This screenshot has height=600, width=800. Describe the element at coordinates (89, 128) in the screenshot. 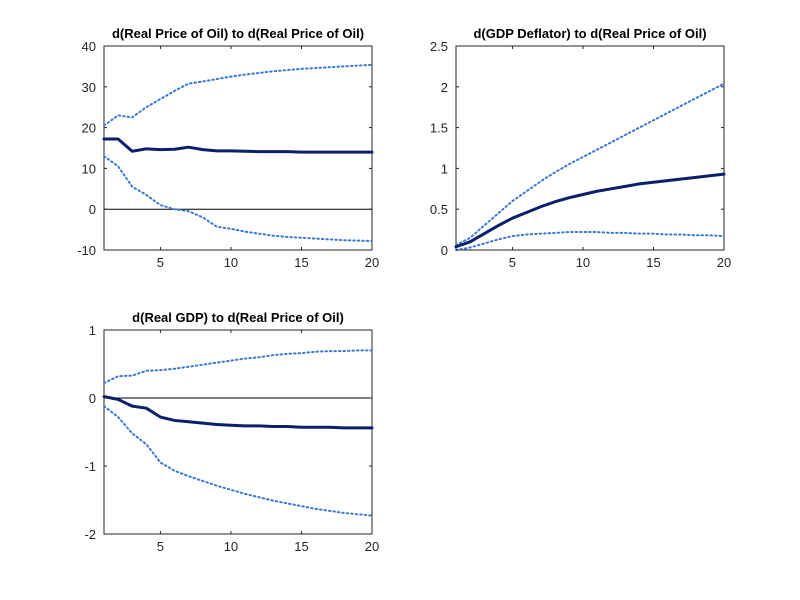

I see `y-tick-label: 20` at that location.